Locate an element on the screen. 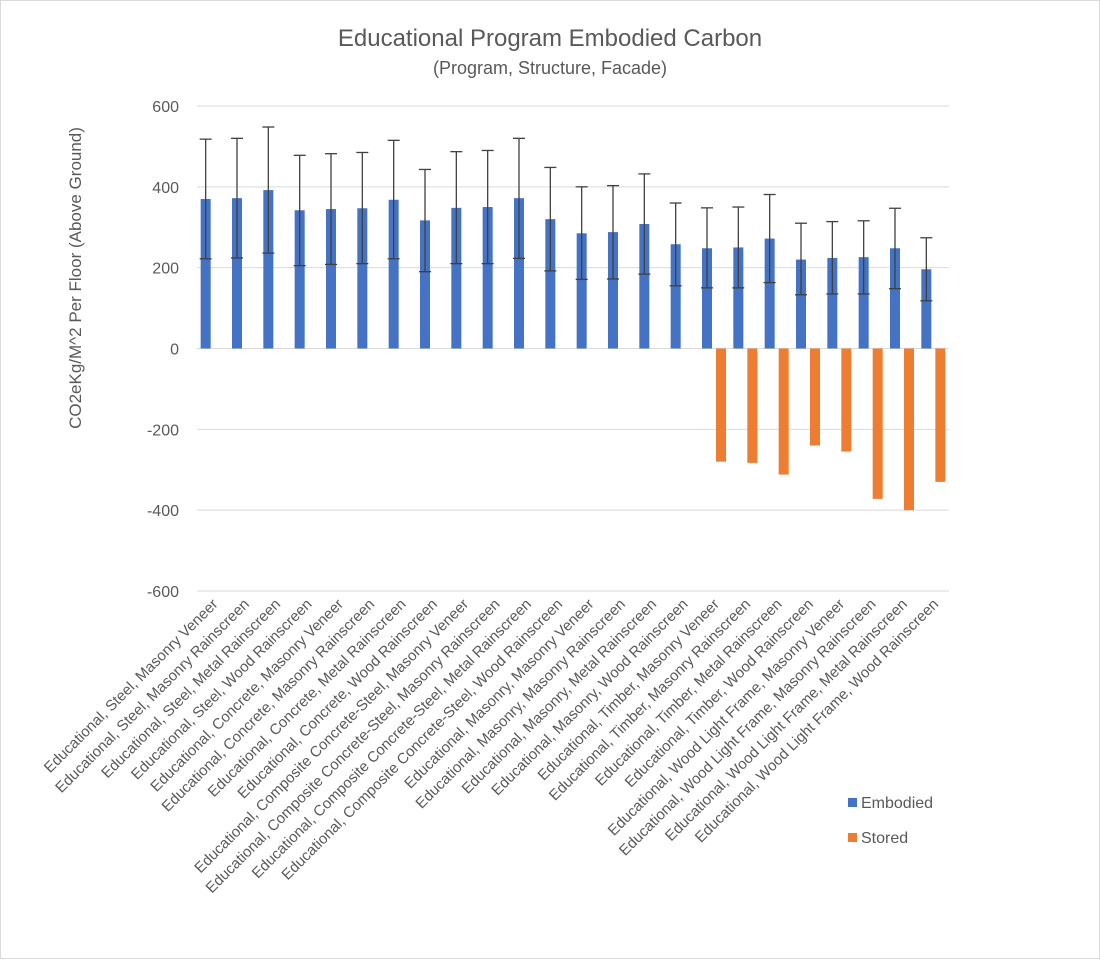  legend-label-embodied: Embodied is located at coordinates (897, 803).